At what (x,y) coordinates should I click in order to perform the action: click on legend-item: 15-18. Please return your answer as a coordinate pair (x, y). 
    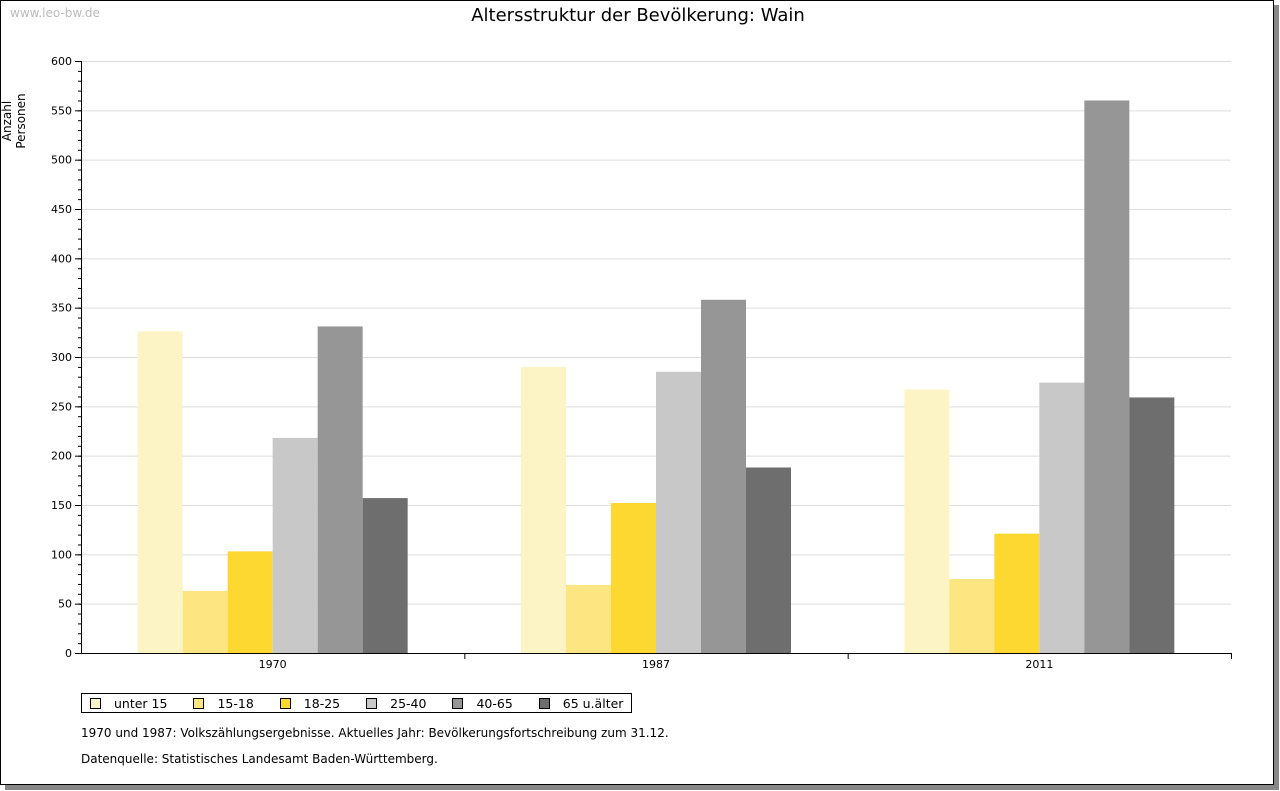
    Looking at the image, I should click on (223, 703).